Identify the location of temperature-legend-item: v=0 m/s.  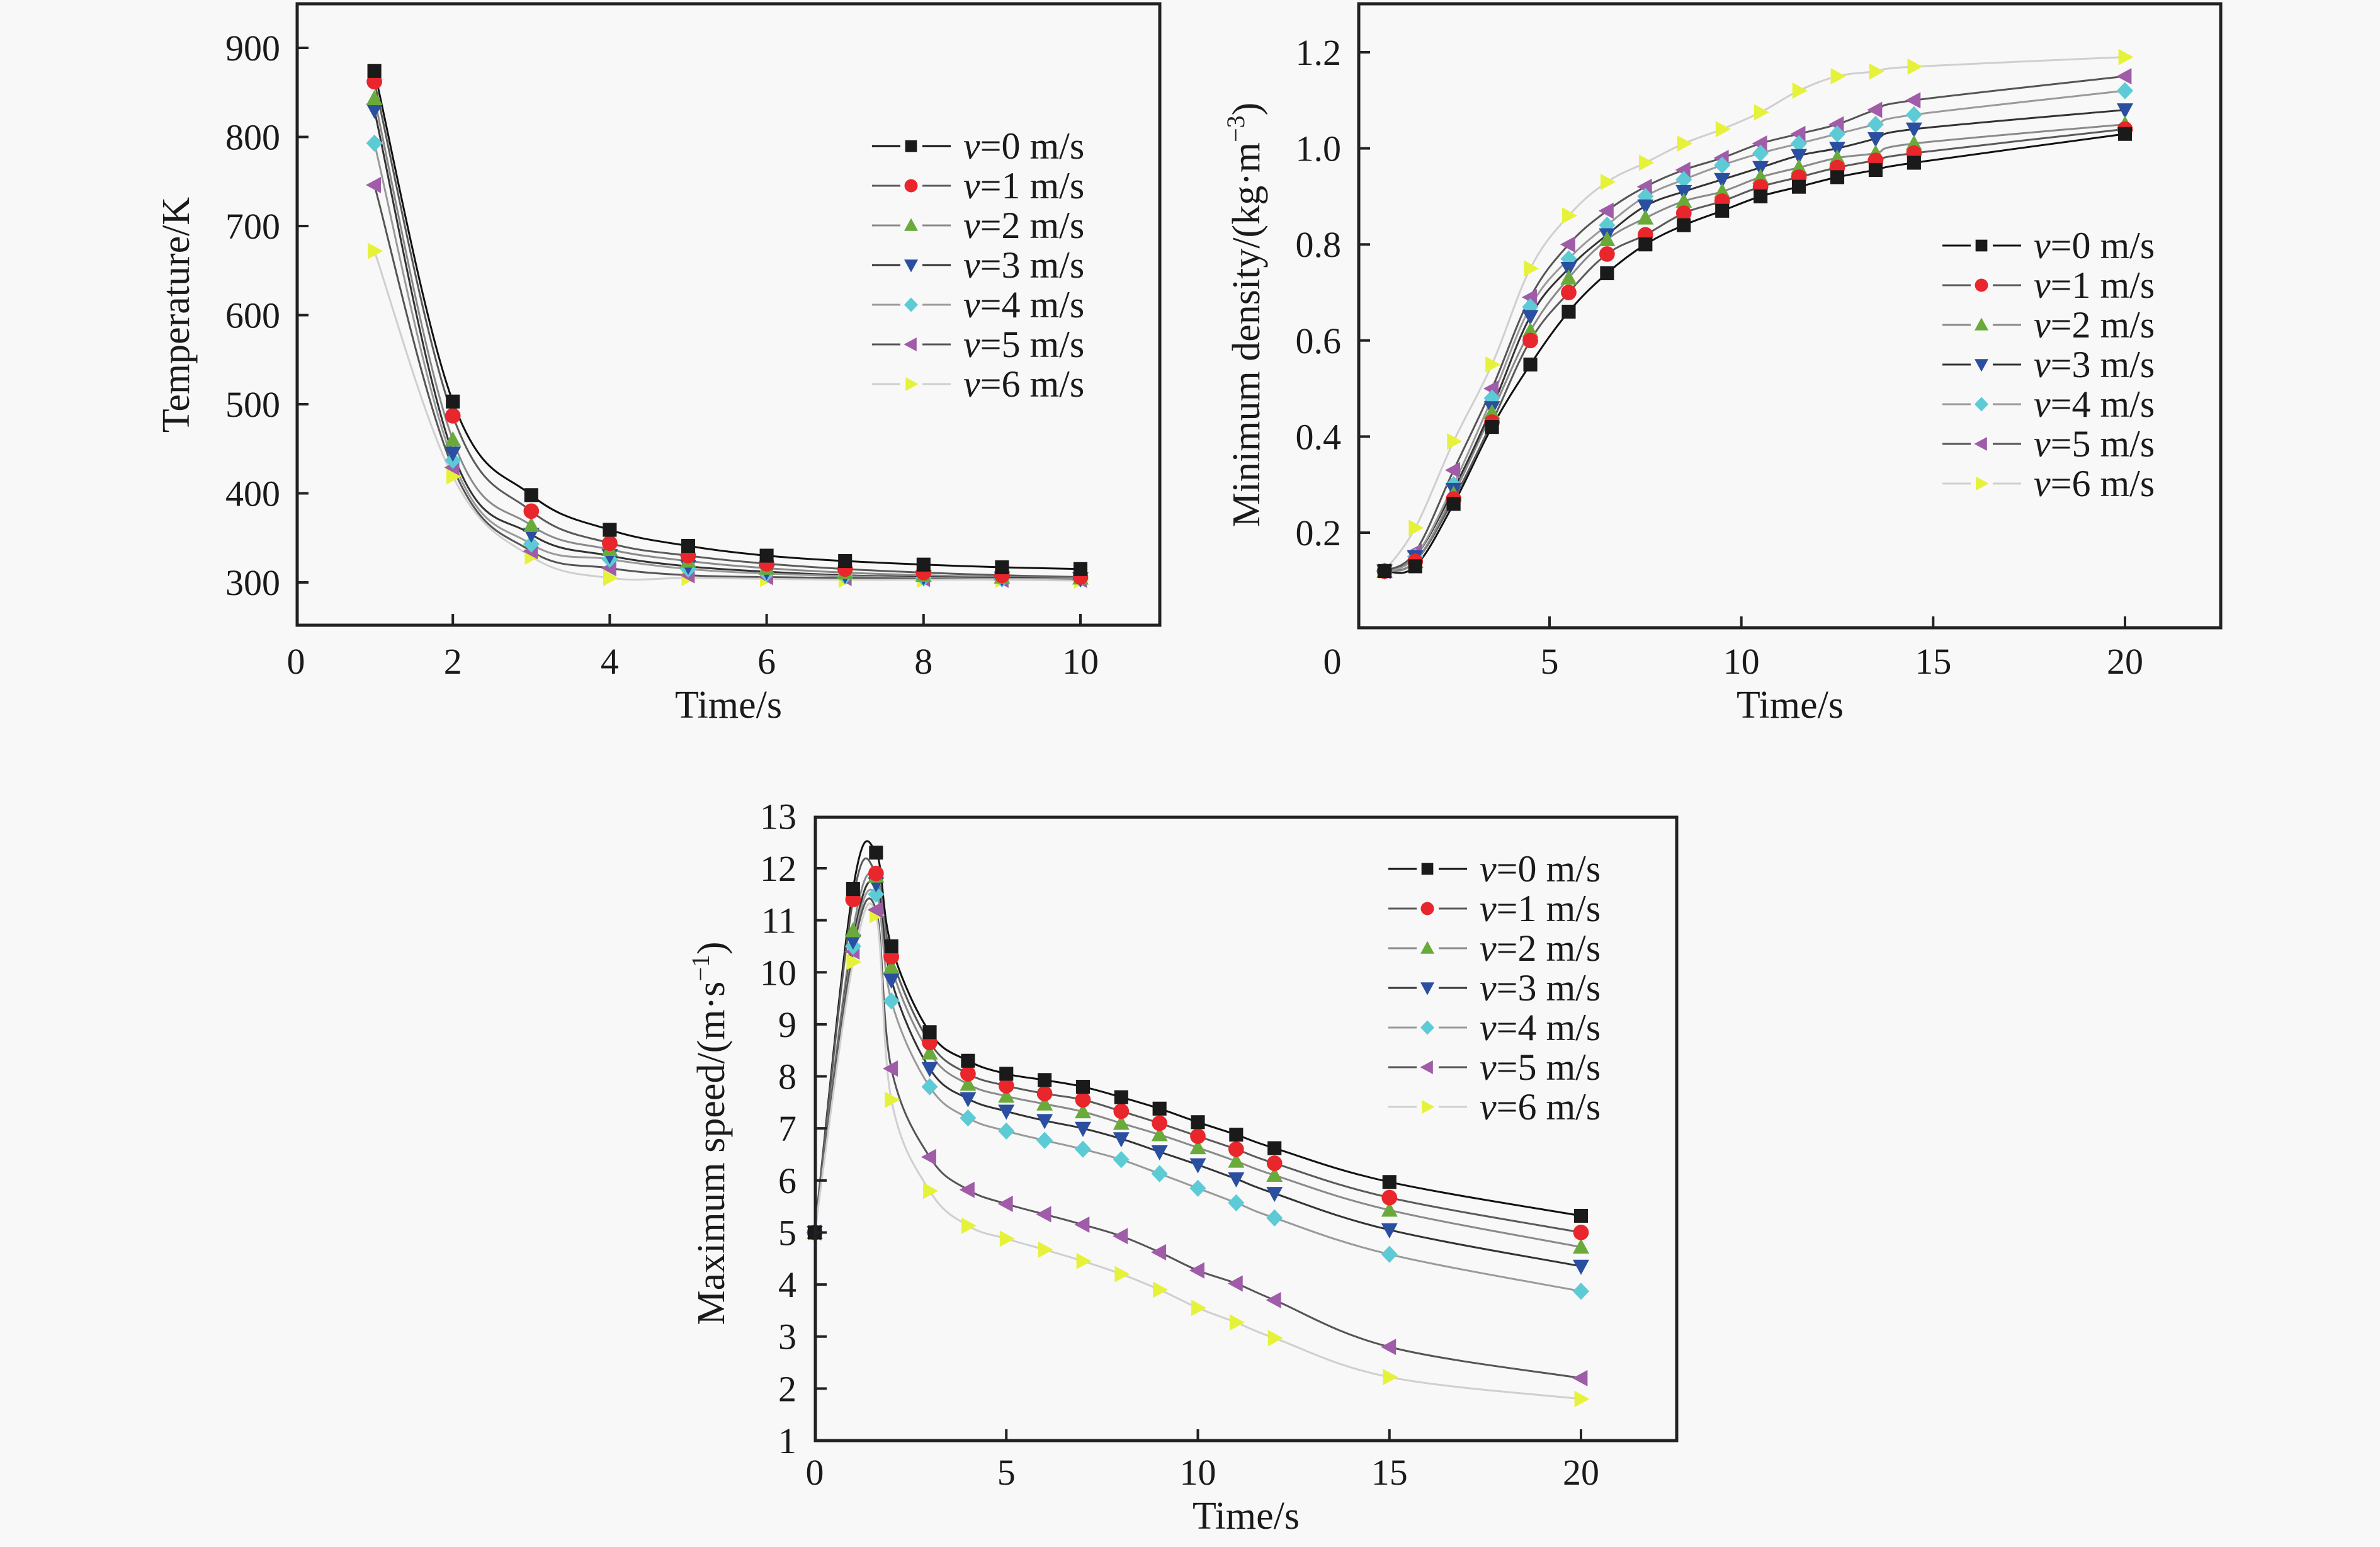
(978, 146).